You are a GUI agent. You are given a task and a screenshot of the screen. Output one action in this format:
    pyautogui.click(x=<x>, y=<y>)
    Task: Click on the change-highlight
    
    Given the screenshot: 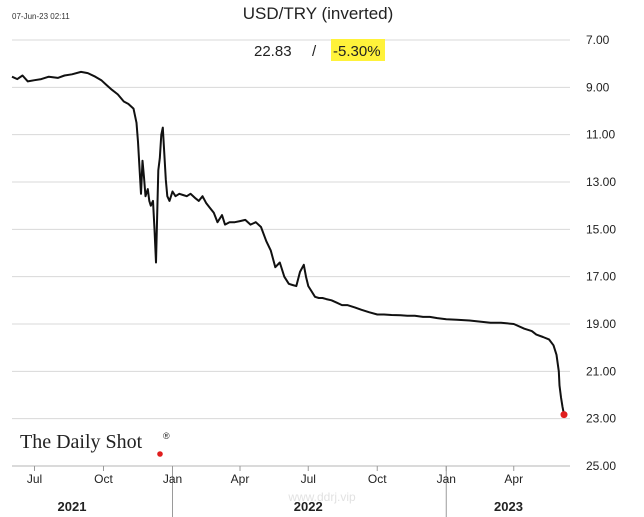 What is the action you would take?
    pyautogui.click(x=358, y=50)
    